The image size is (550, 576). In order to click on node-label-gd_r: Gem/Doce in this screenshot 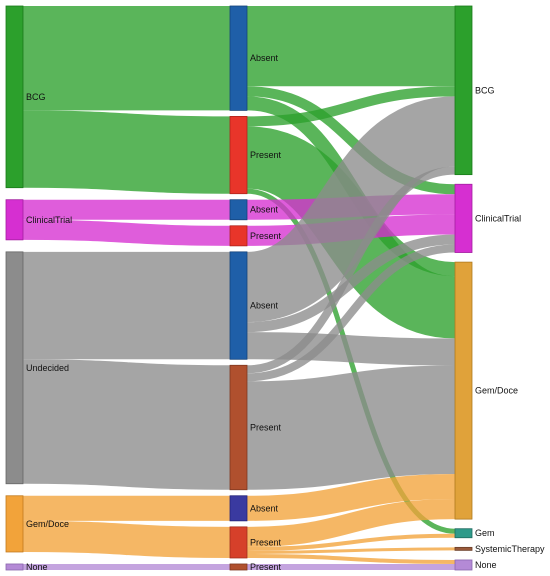, I will do `click(496, 391)`.